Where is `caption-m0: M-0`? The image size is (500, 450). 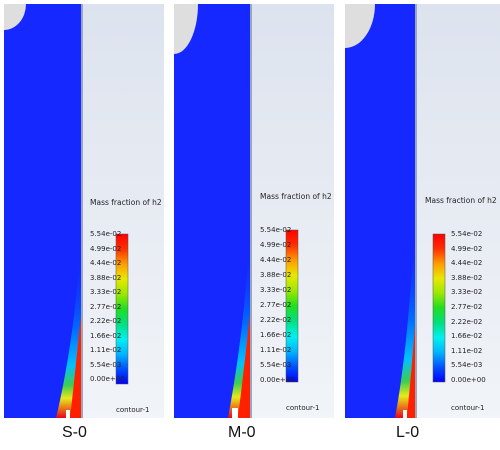
caption-m0: M-0 is located at coordinates (242, 432).